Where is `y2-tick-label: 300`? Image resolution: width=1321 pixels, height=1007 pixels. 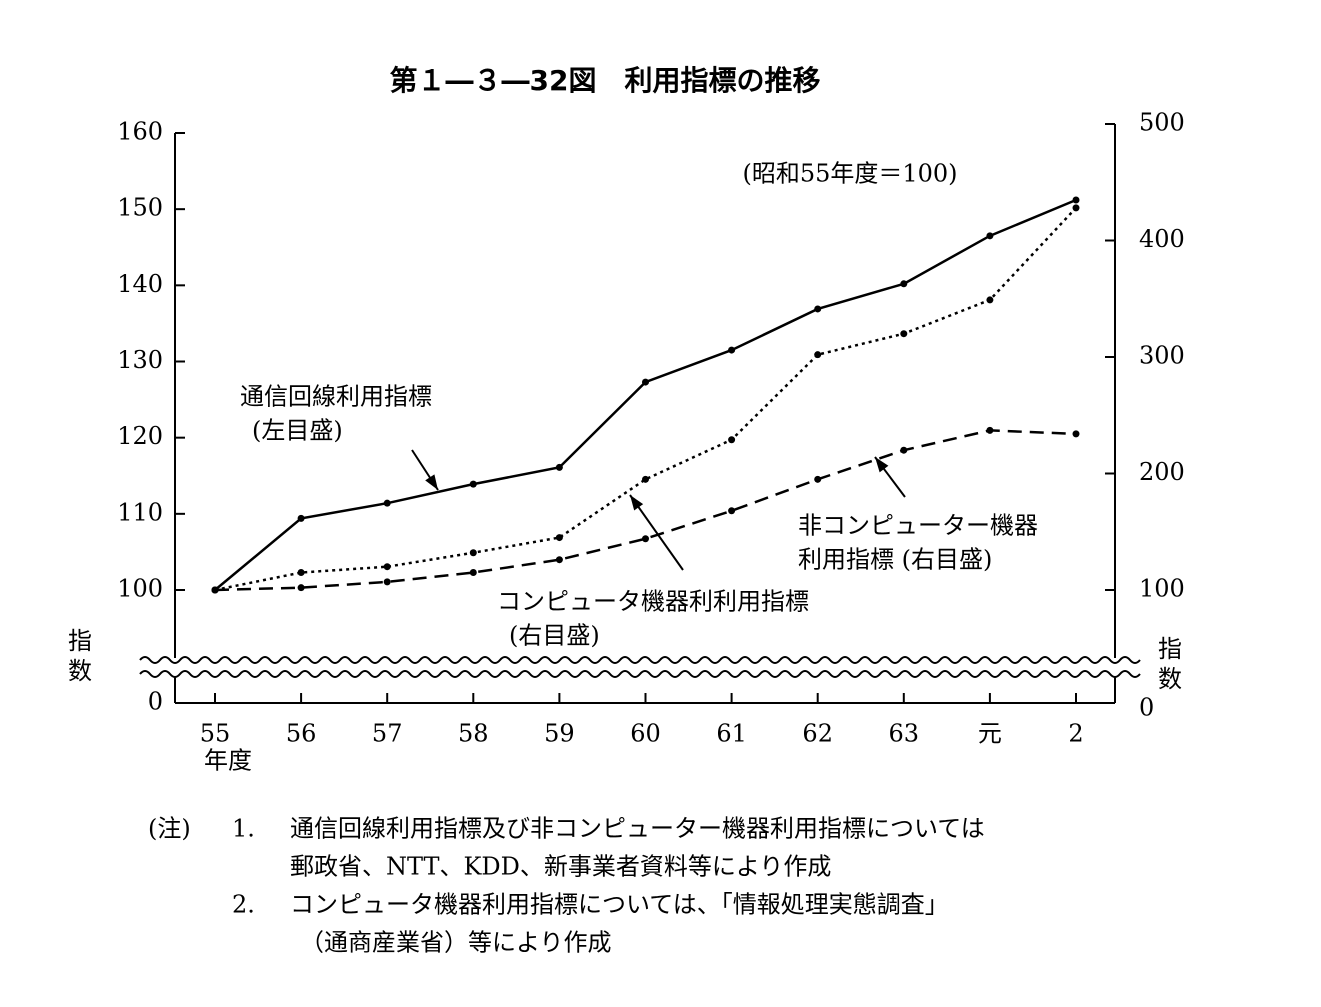
y2-tick-label: 300 is located at coordinates (1162, 356).